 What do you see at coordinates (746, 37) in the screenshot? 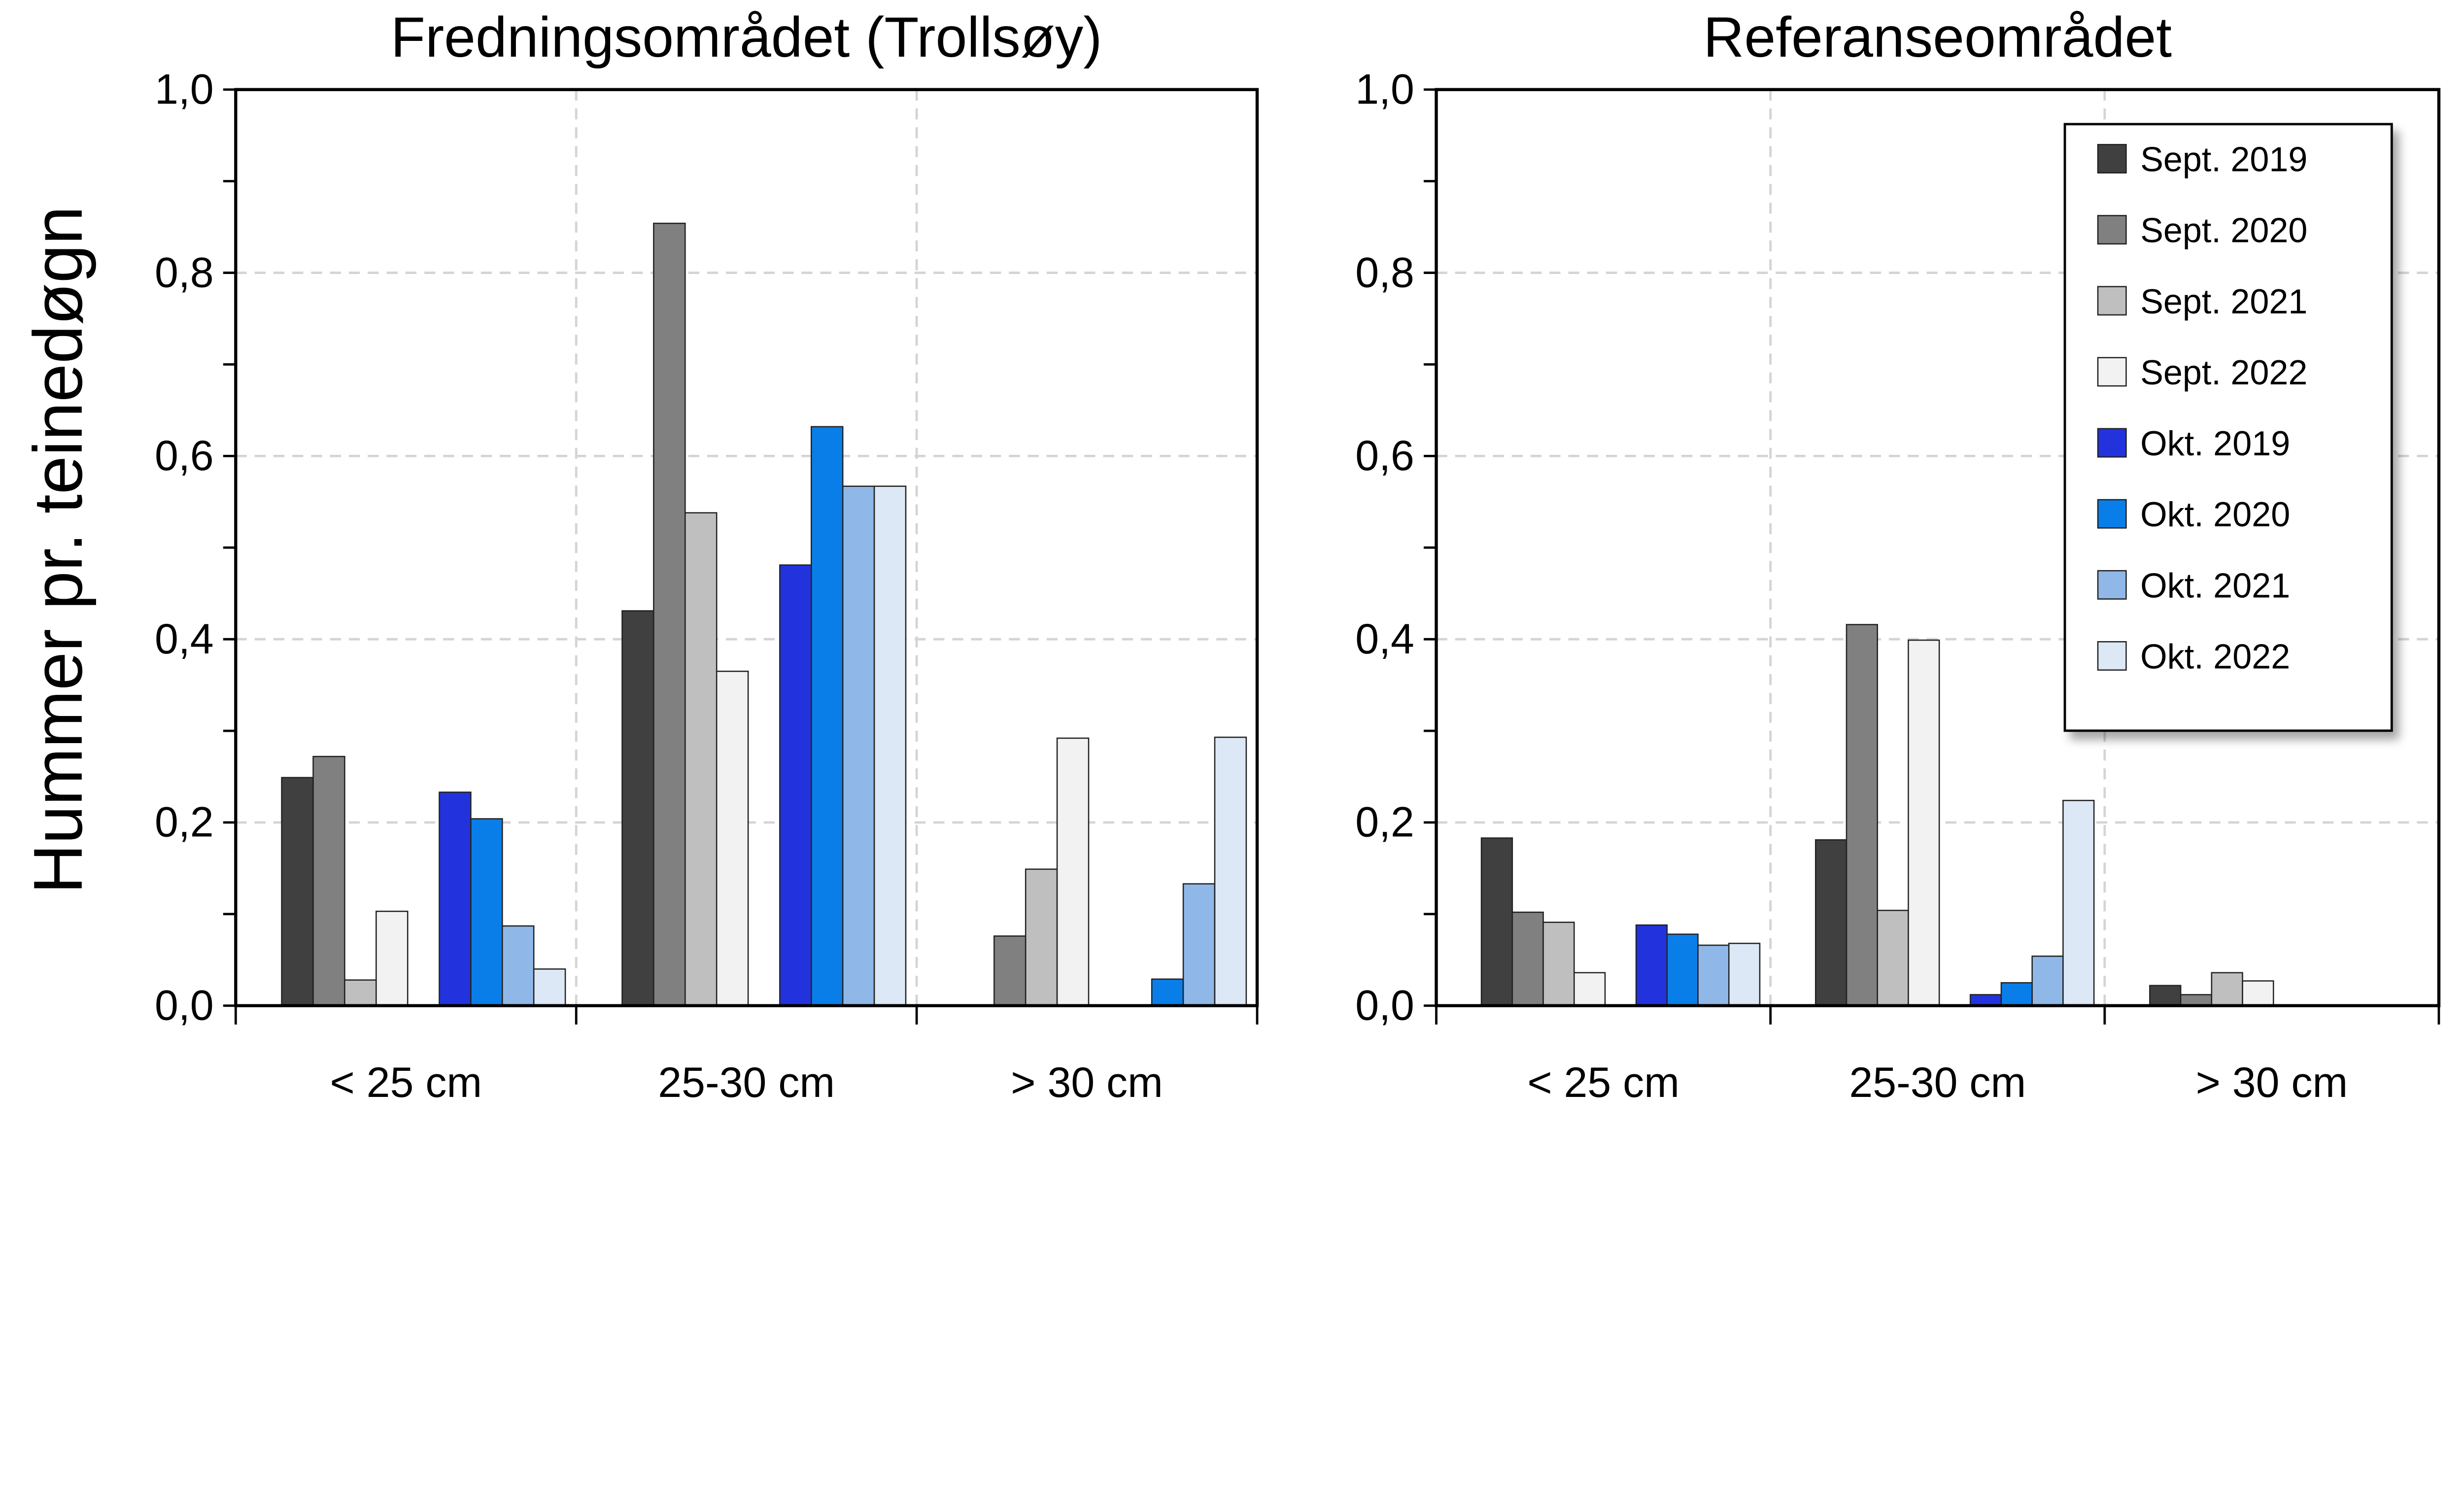
I see `chart-title: Fredningsområdet (Trollsøy)` at bounding box center [746, 37].